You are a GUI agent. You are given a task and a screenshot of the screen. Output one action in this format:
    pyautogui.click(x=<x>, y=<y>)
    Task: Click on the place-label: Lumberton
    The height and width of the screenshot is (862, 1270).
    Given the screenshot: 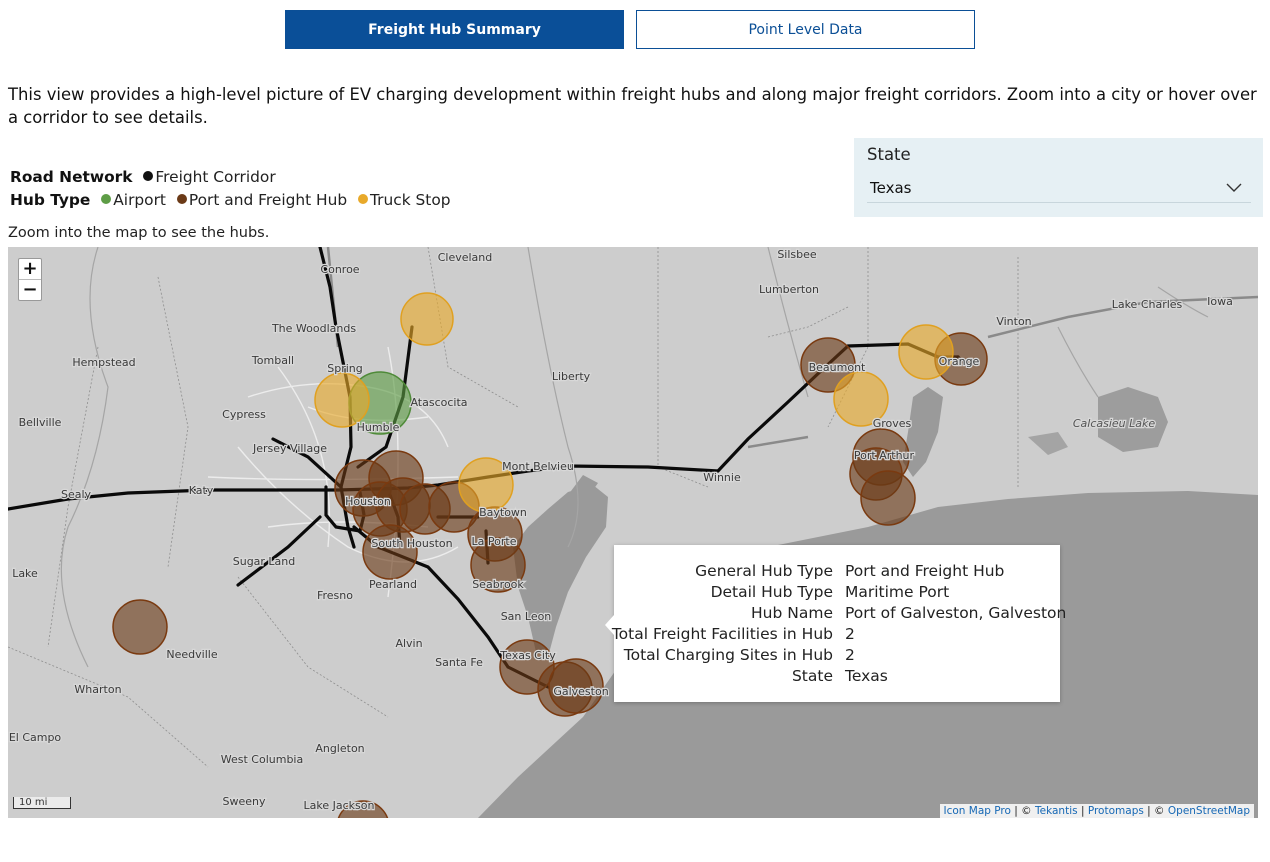 What is the action you would take?
    pyautogui.click(x=789, y=289)
    